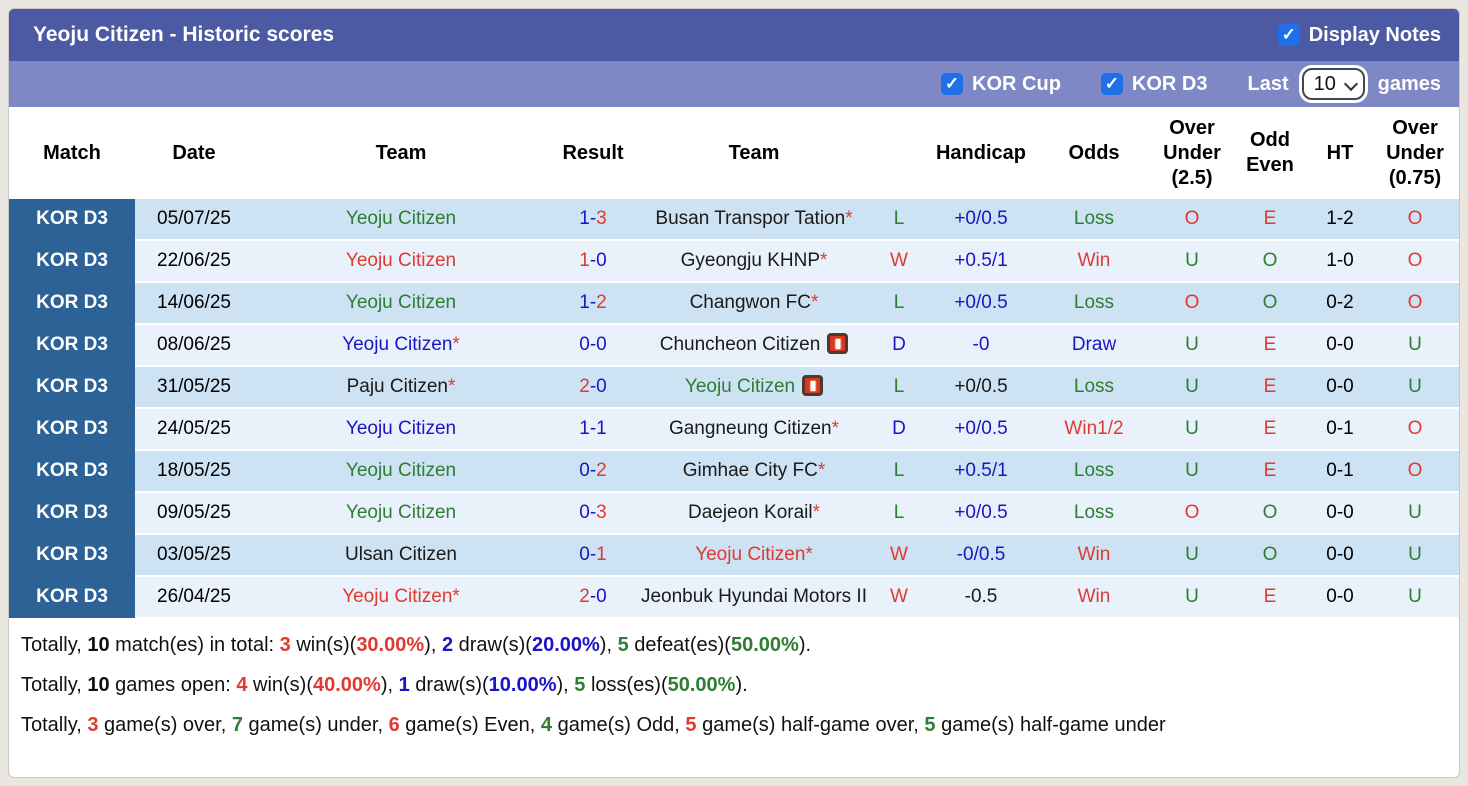 The height and width of the screenshot is (786, 1468). I want to click on over-under-075-cell: O, so click(1415, 303).